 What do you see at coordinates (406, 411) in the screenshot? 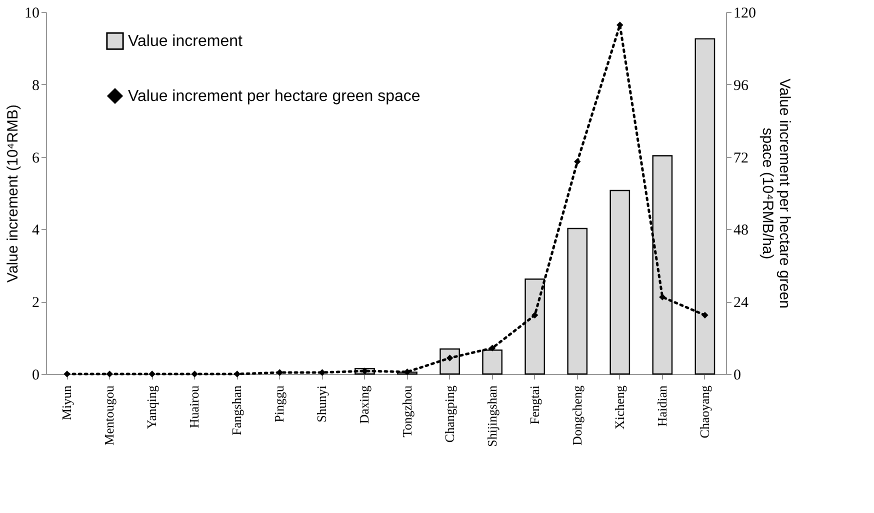
I see `x-tick-label: Tongzhou` at bounding box center [406, 411].